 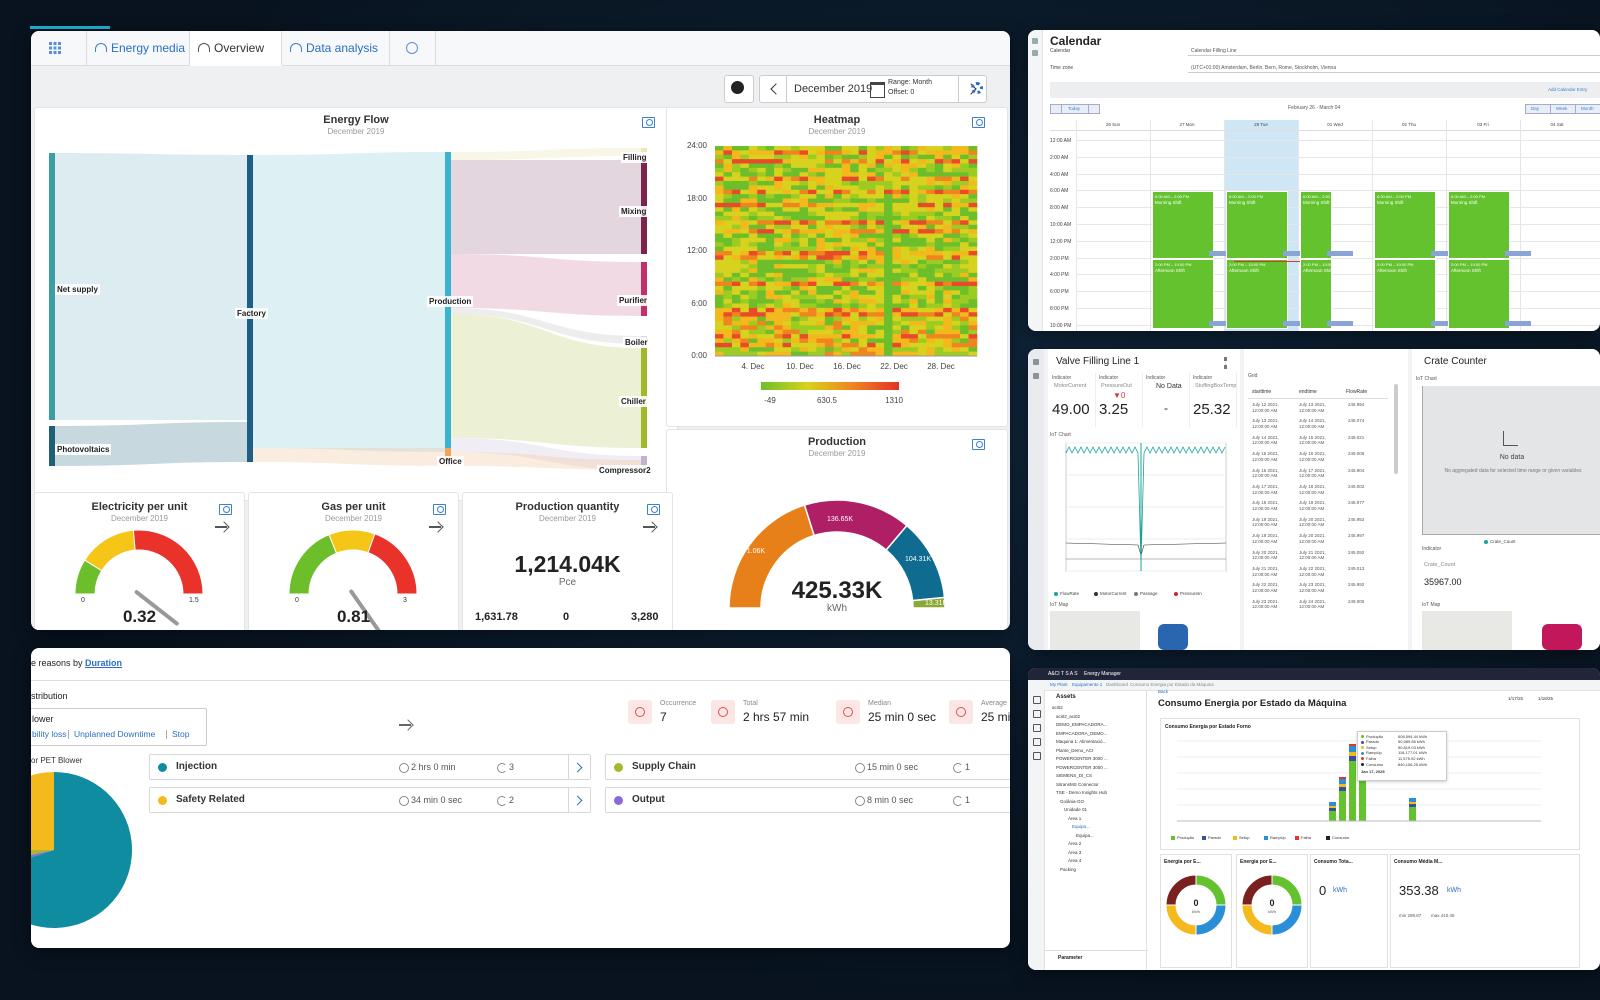 What do you see at coordinates (1352, 758) in the screenshot?
I see `bar-segment` at bounding box center [1352, 758].